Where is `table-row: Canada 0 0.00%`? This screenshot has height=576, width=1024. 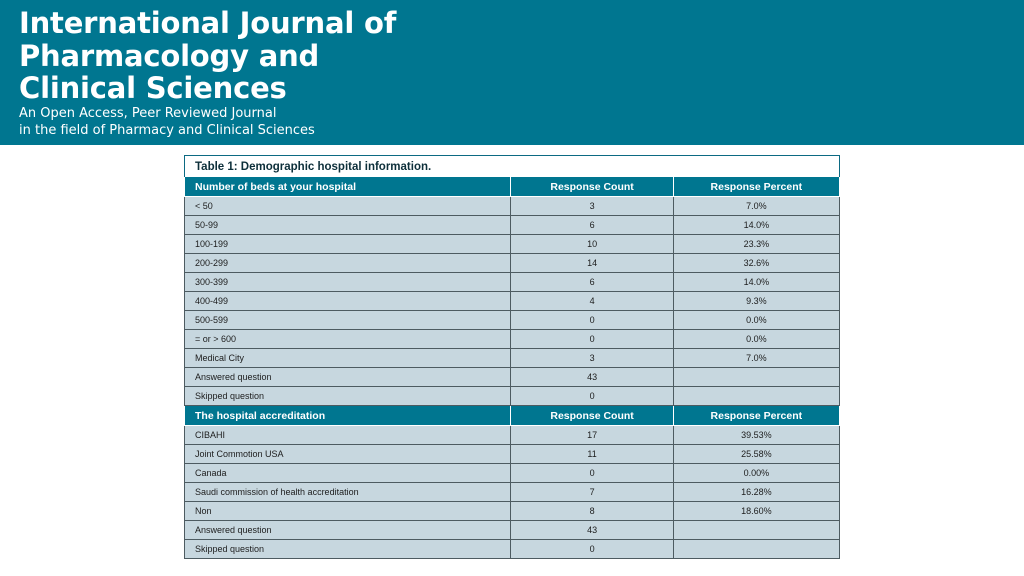
table-row: Canada 0 0.00% is located at coordinates (512, 473).